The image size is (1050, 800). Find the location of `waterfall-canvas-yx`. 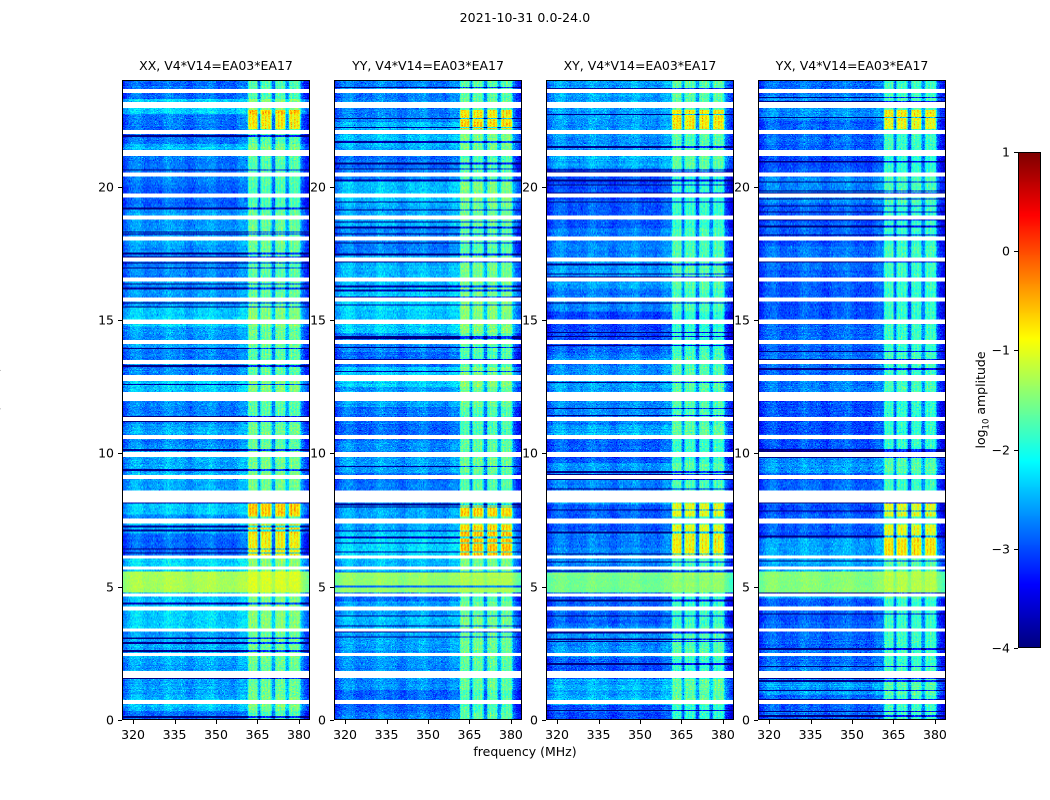

waterfall-canvas-yx is located at coordinates (852, 400).